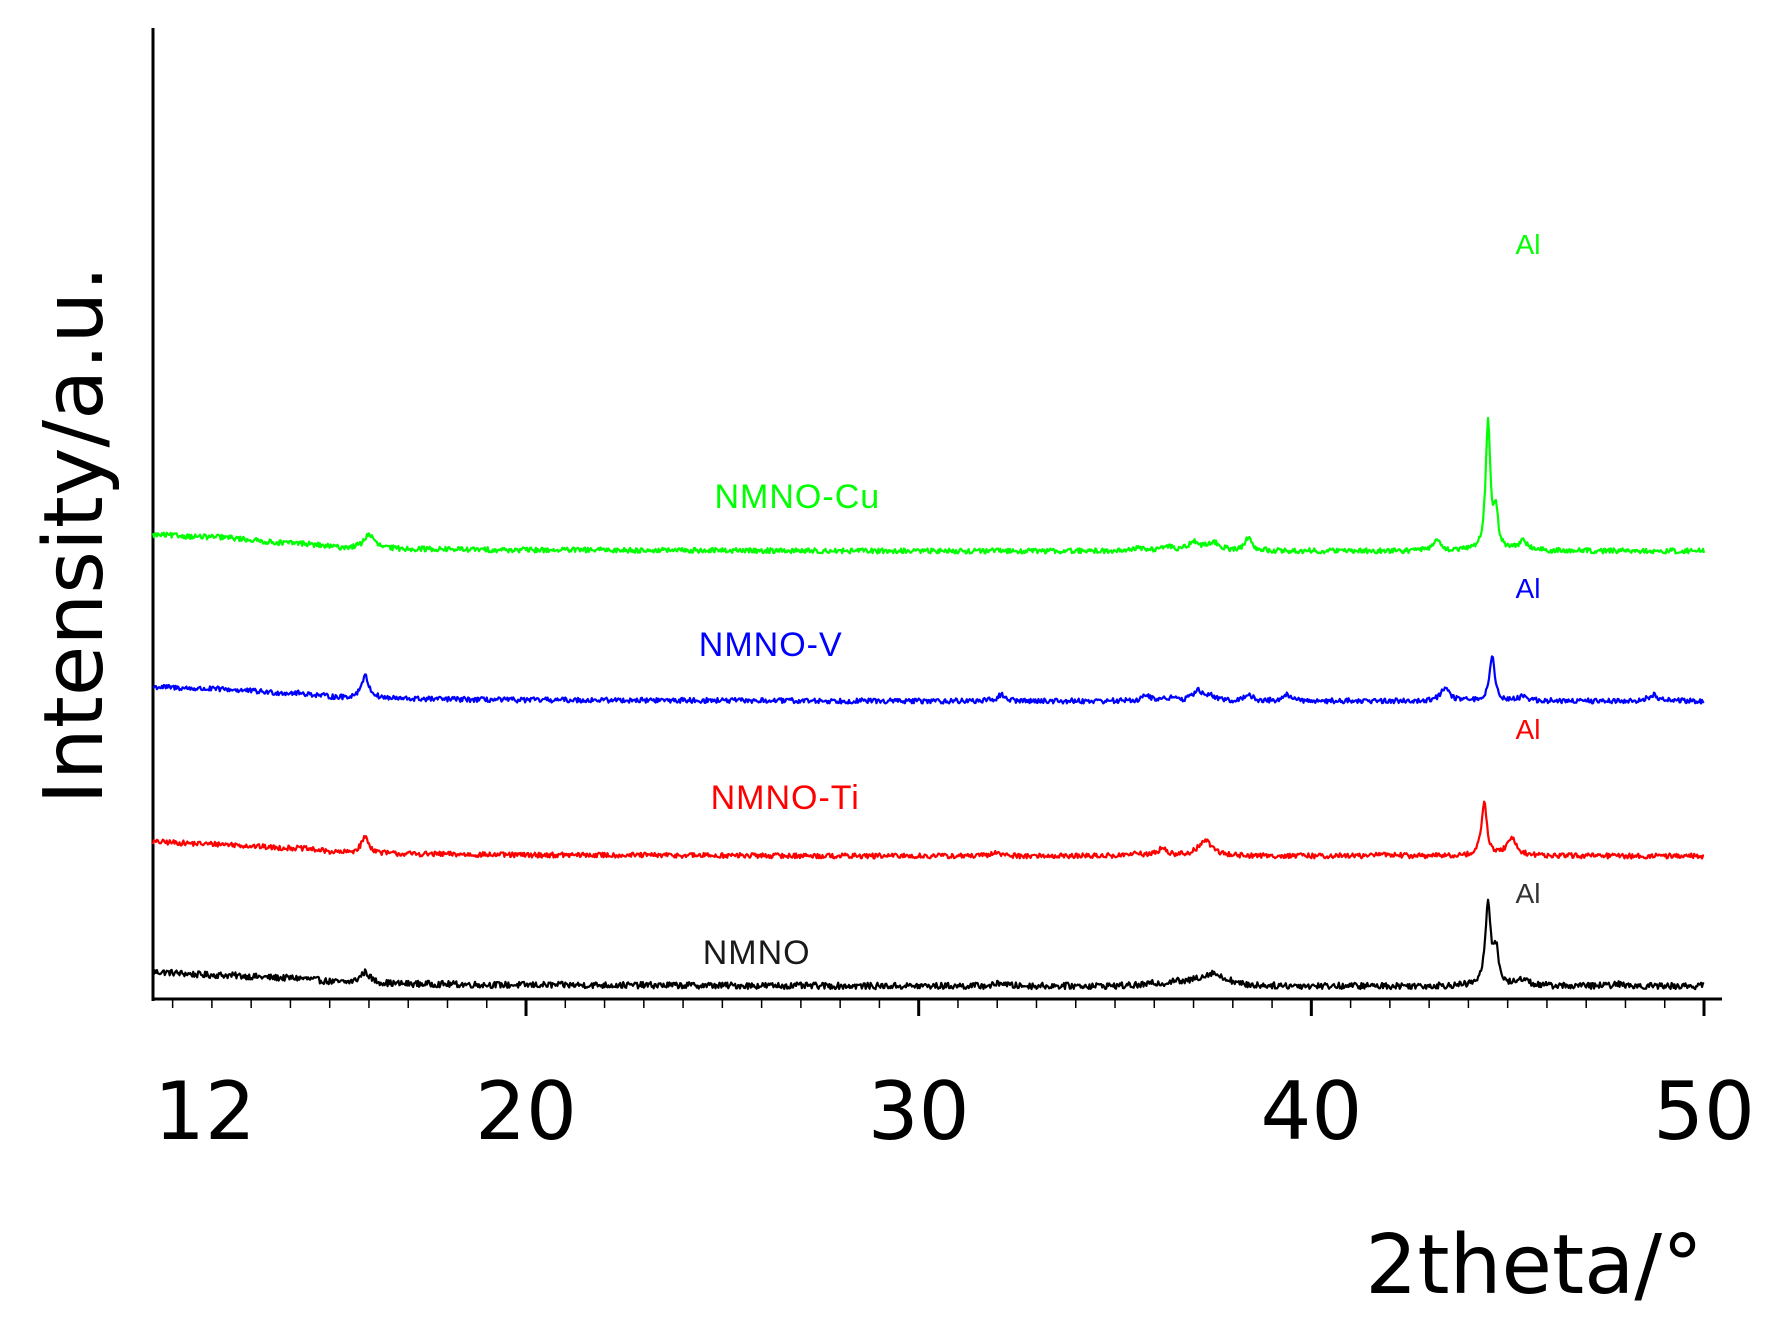 The height and width of the screenshot is (1331, 1768). What do you see at coordinates (928, 830) in the screenshot?
I see `series-line-nmno-ti` at bounding box center [928, 830].